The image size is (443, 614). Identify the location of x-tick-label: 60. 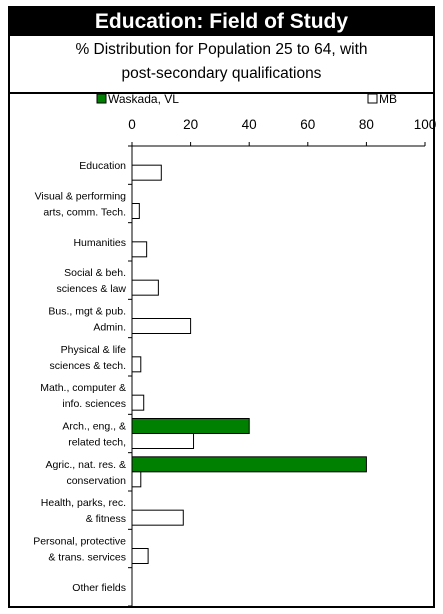
(307, 124).